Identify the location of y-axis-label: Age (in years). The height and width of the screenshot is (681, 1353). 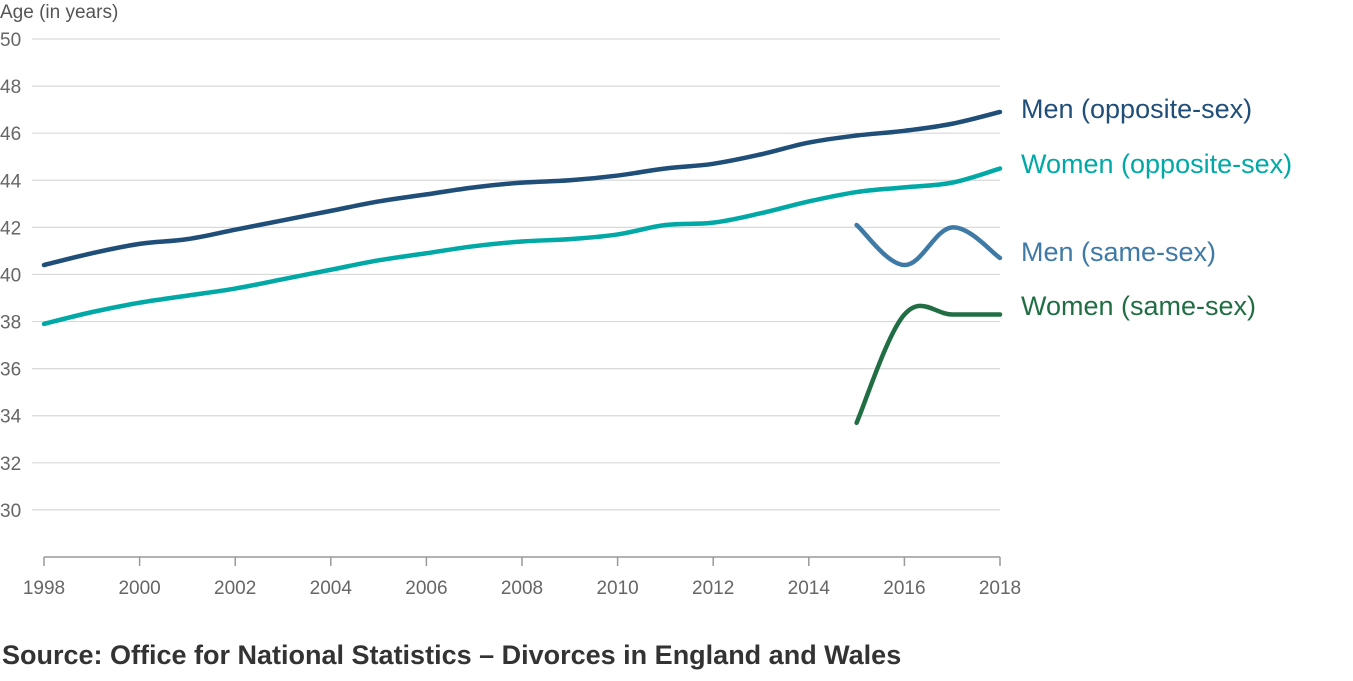
(59, 12).